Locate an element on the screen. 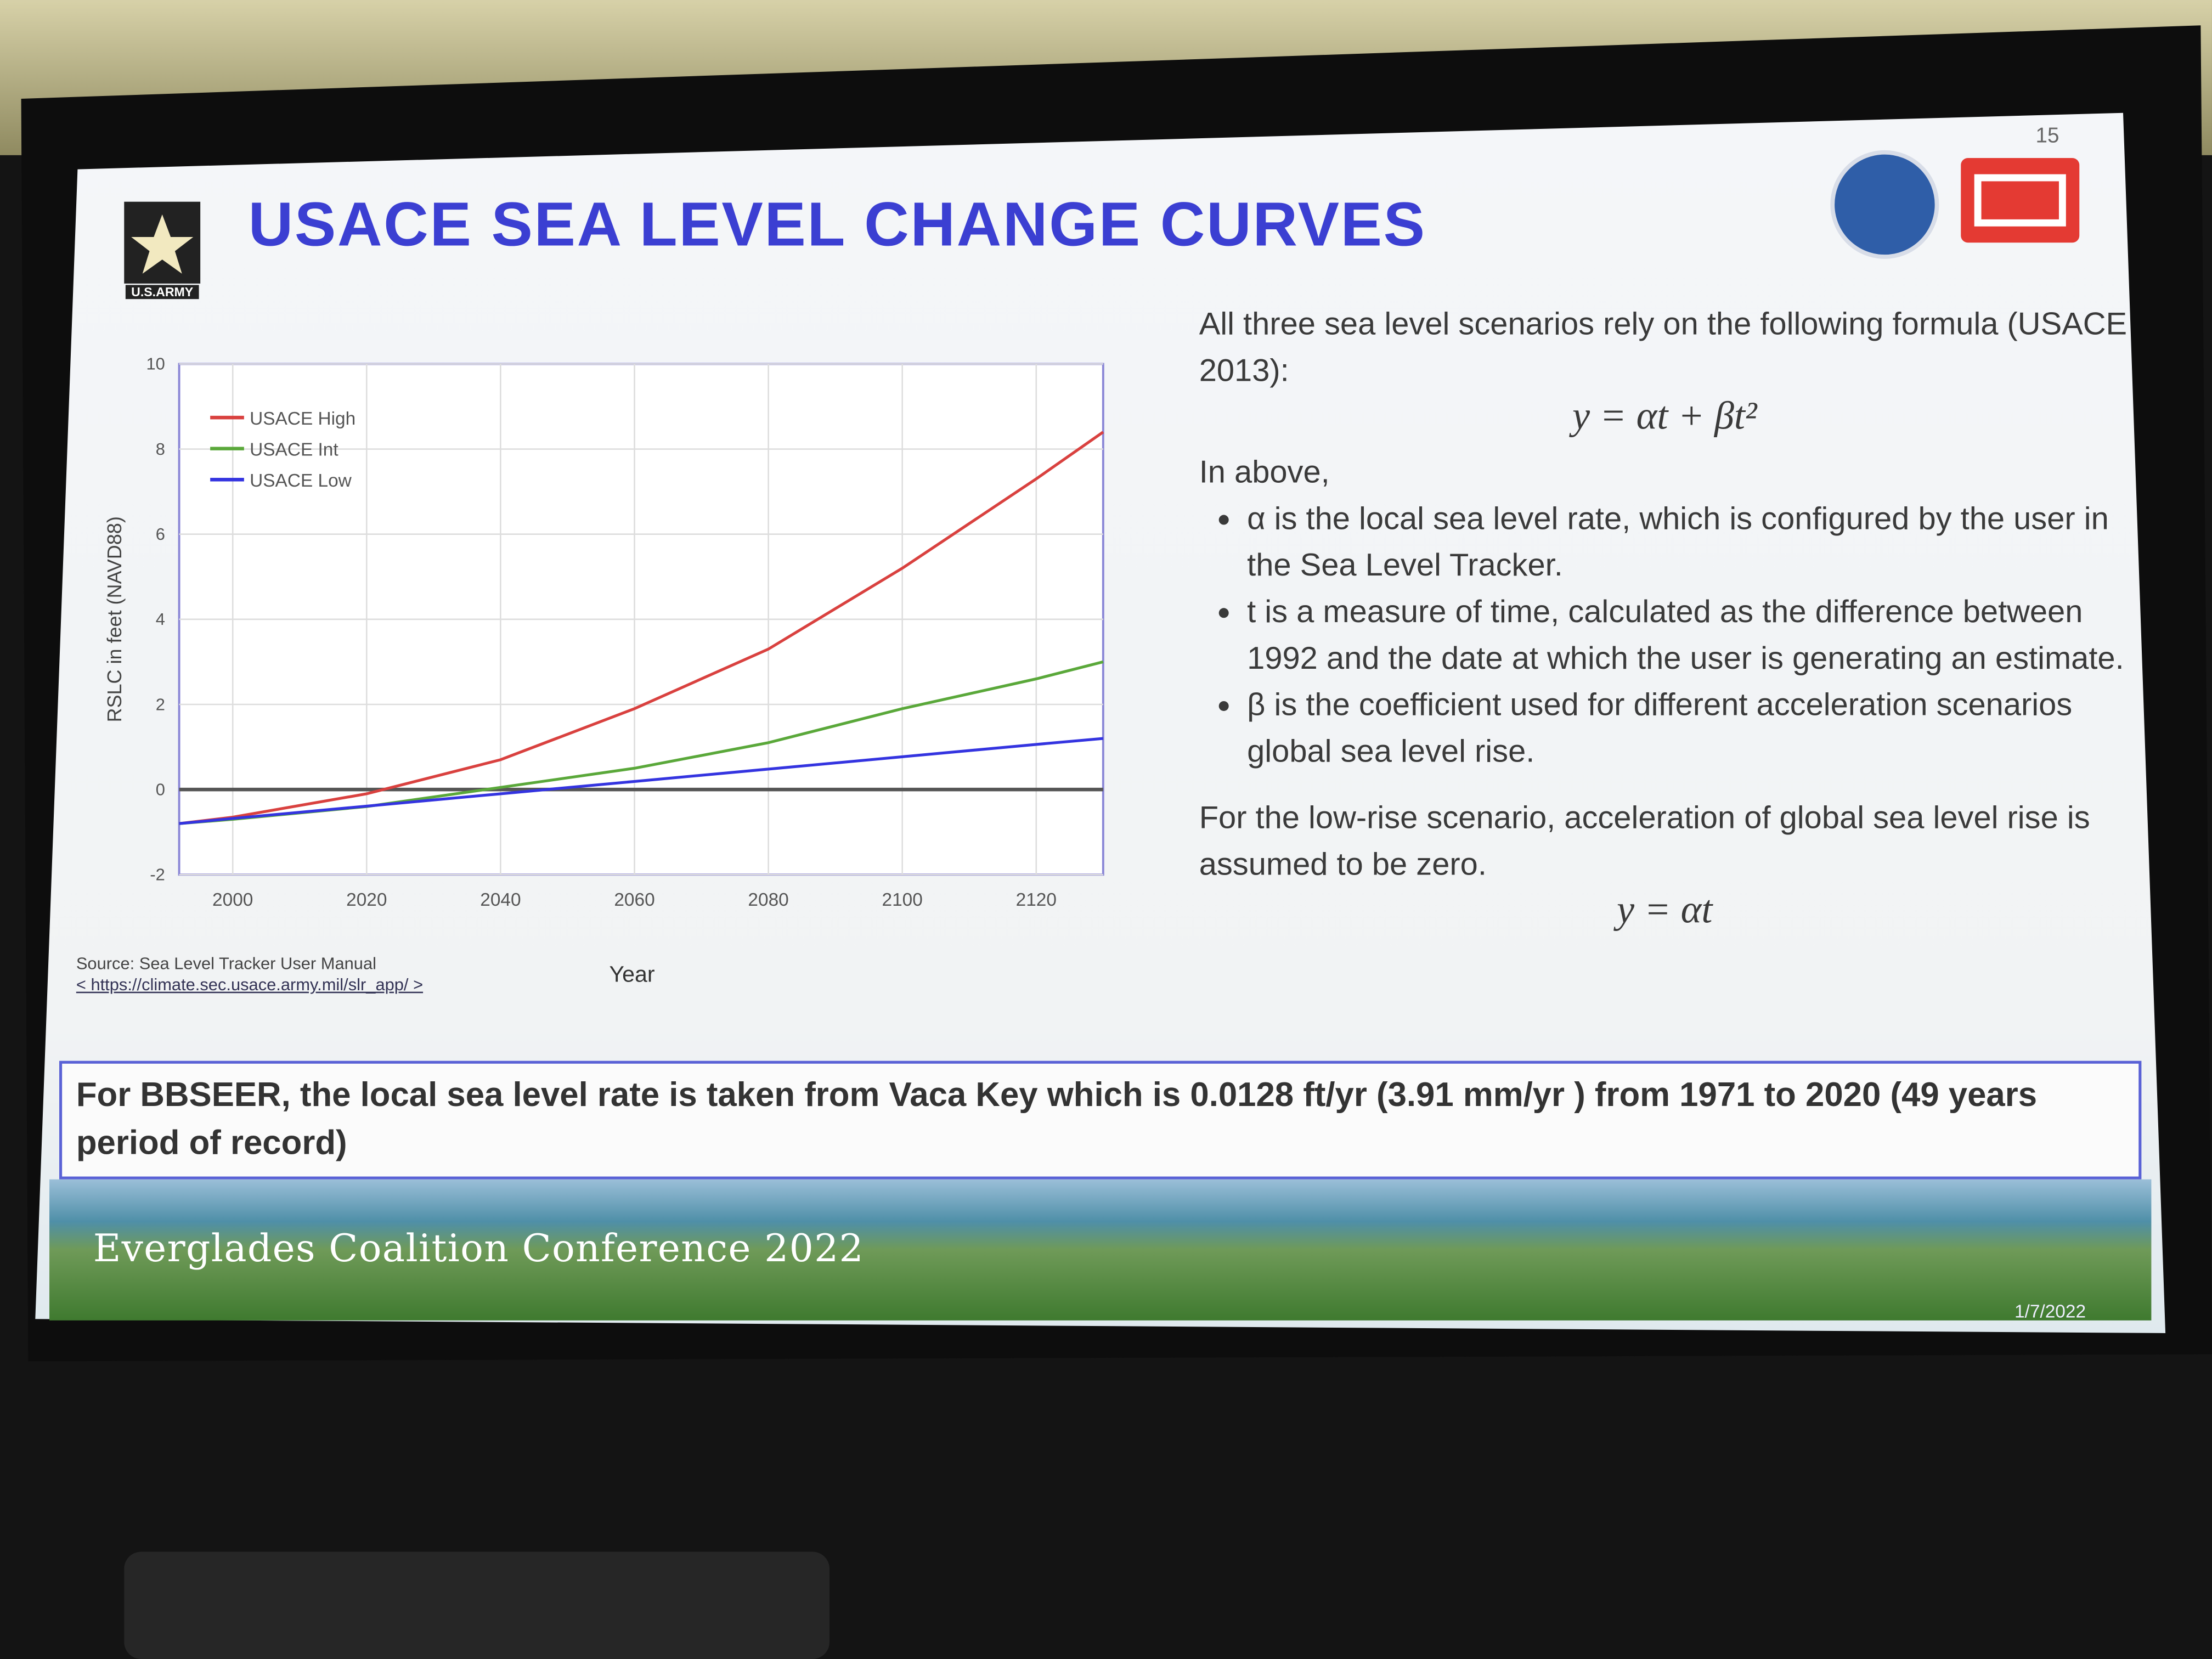 Image resolution: width=2212 pixels, height=1659 pixels. x-tick-label: 2080 is located at coordinates (768, 900).